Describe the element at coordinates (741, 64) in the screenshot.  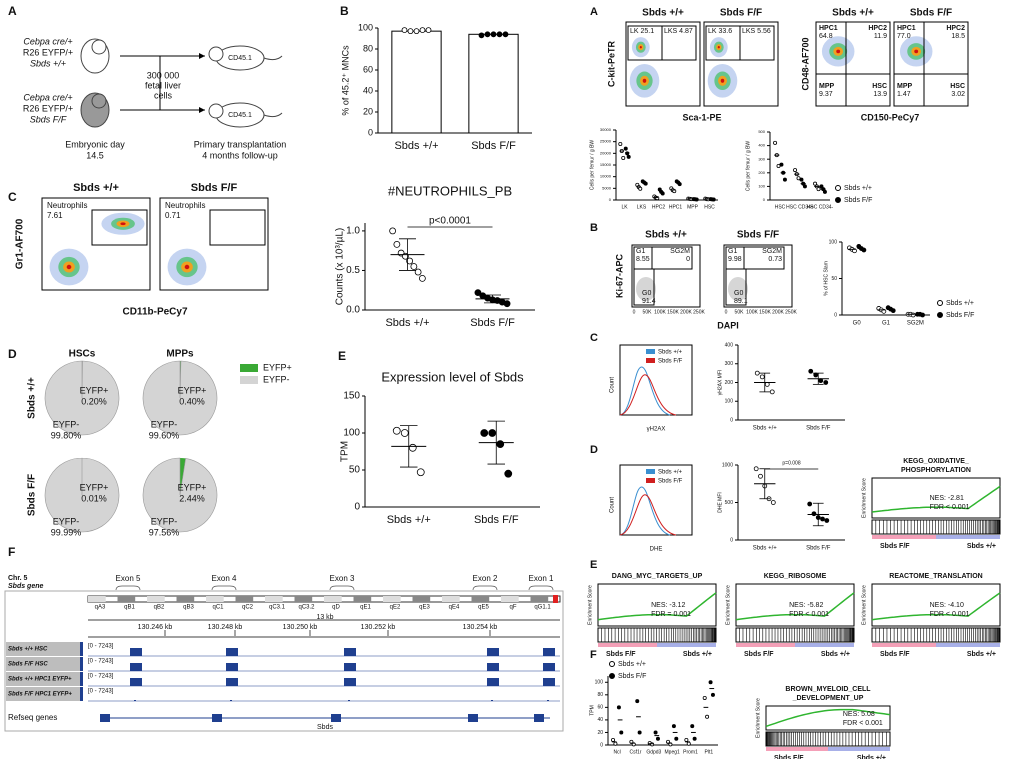
I see `flow-plot-frame` at that location.